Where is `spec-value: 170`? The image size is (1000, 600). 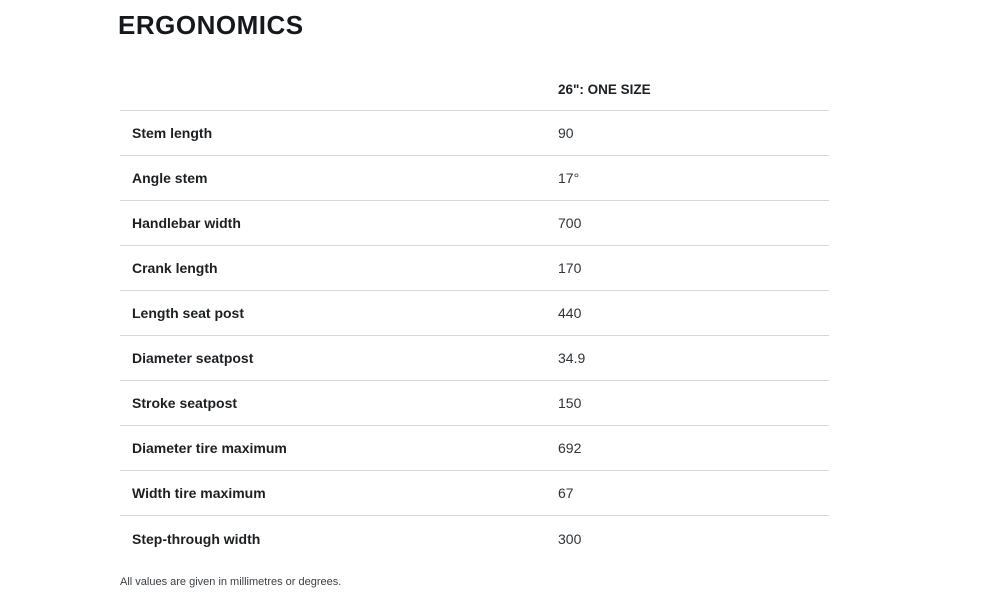 spec-value: 170 is located at coordinates (570, 268).